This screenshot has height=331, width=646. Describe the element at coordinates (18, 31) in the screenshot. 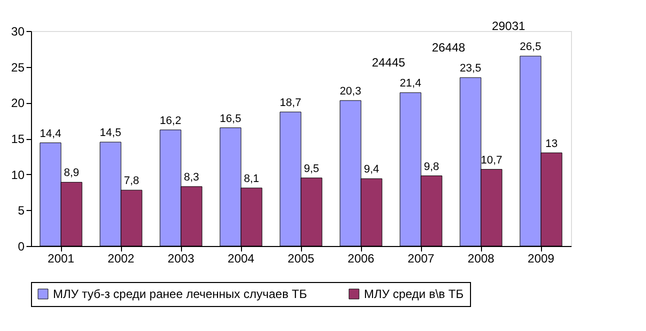

I see `y-tick-label: 30` at that location.